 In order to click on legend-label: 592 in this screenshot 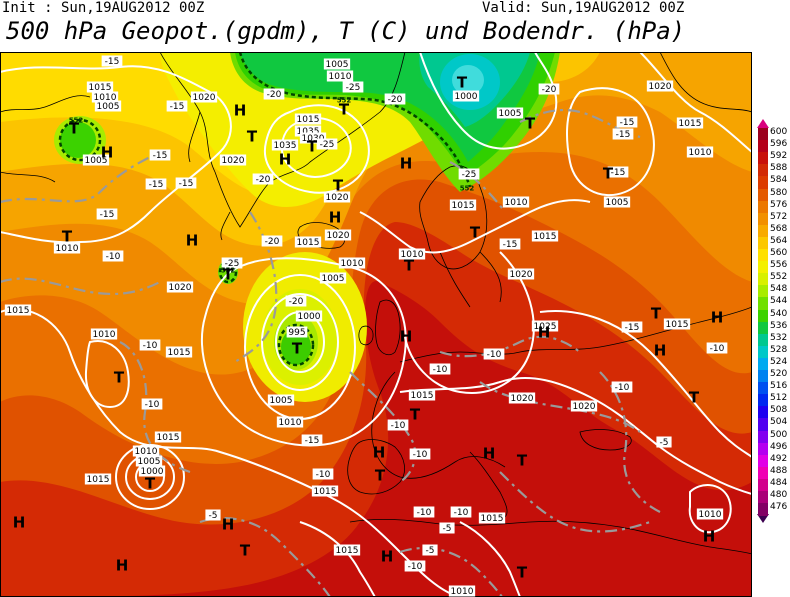, I will do `click(779, 156)`.